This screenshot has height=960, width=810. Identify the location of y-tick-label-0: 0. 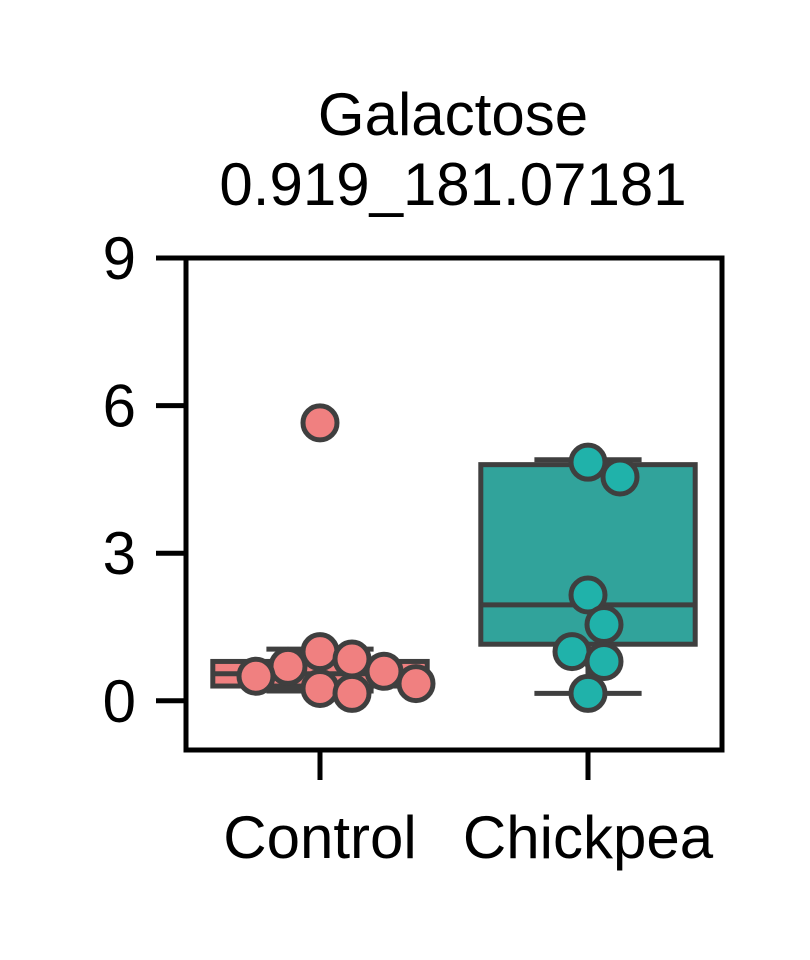
(119, 701).